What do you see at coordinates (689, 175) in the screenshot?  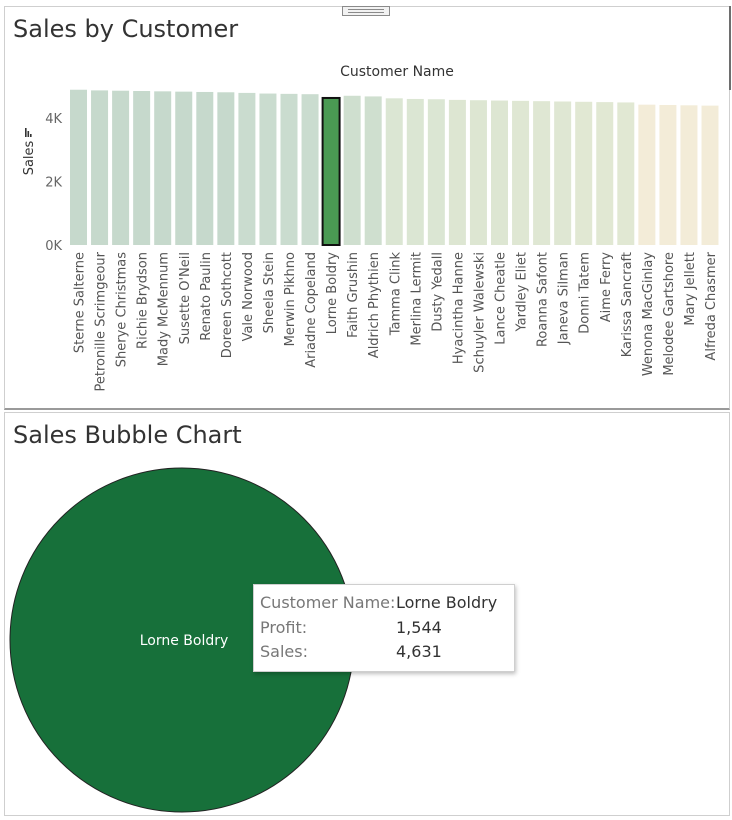 I see `bar-mary-jellett` at bounding box center [689, 175].